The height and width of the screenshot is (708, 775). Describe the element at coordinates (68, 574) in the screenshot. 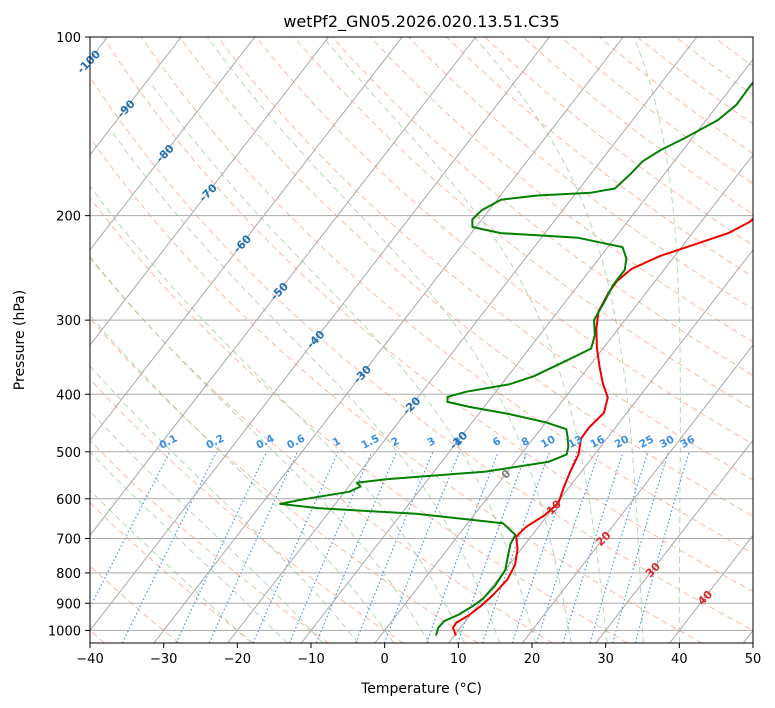

I see `y-tick-label: 800` at that location.